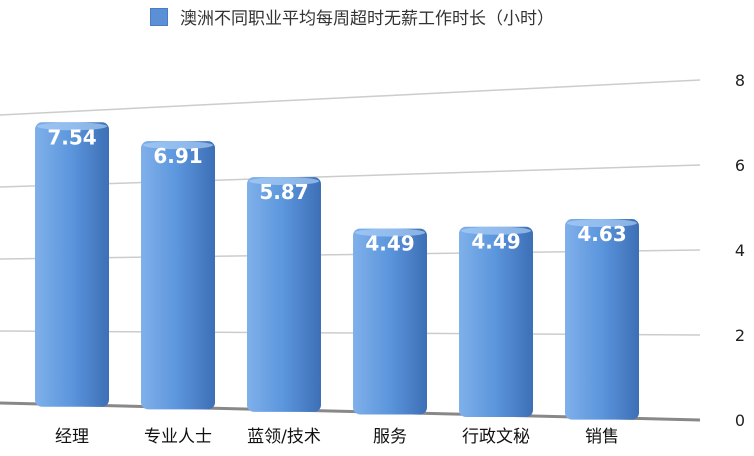 The width and height of the screenshot is (754, 456). Describe the element at coordinates (390, 437) in the screenshot. I see `x-tick-label: 服务` at that location.